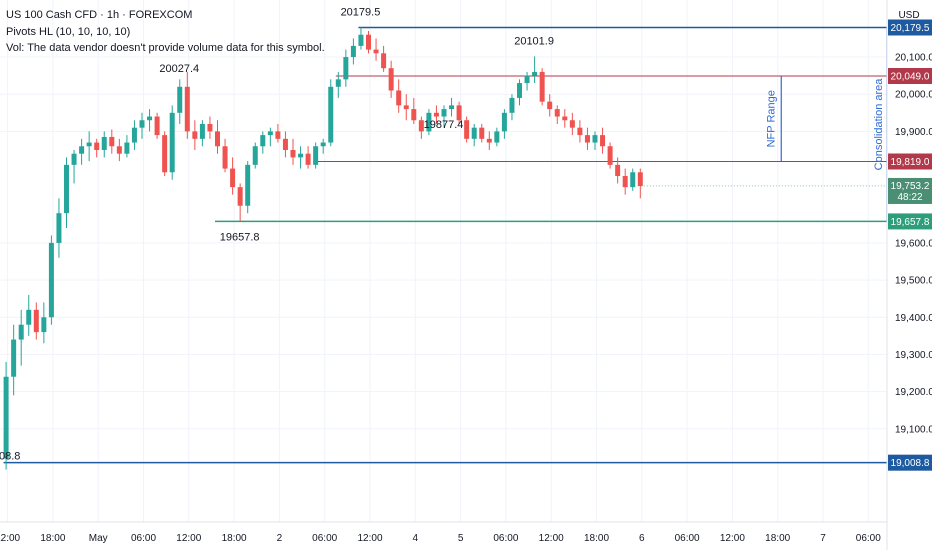 The width and height of the screenshot is (932, 550). Describe the element at coordinates (416, 538) in the screenshot. I see `time-tick-label: 4` at that location.